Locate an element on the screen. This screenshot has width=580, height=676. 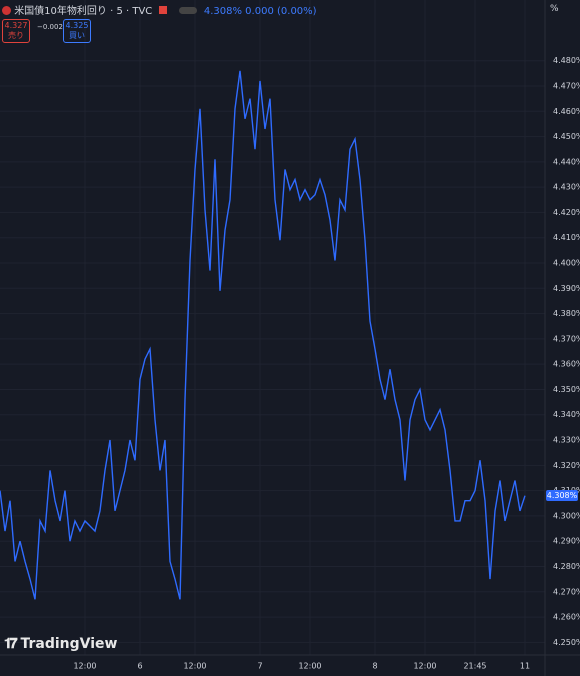
buy-label: 買い is located at coordinates (77, 35).